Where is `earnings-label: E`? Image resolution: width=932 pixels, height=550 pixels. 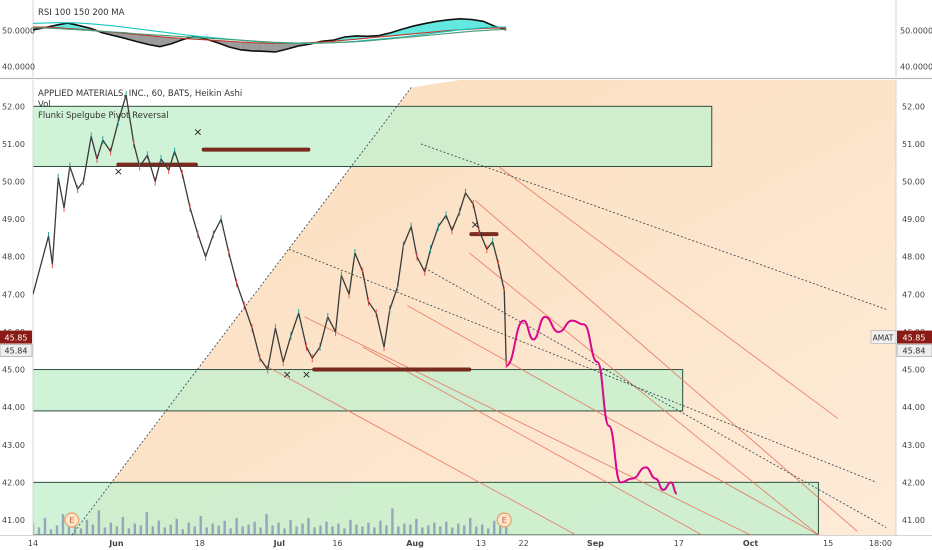
earnings-label: E is located at coordinates (71, 520).